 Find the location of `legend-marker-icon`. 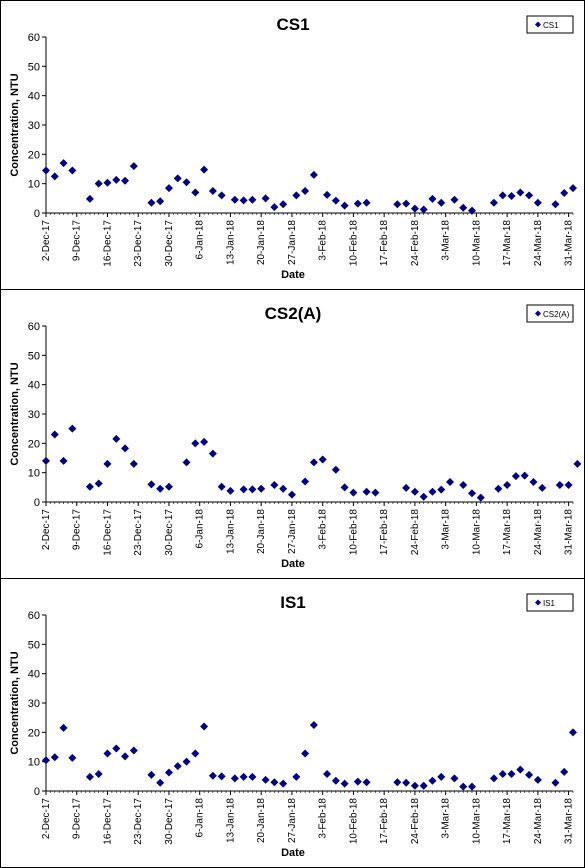

legend-marker-icon is located at coordinates (538, 24).